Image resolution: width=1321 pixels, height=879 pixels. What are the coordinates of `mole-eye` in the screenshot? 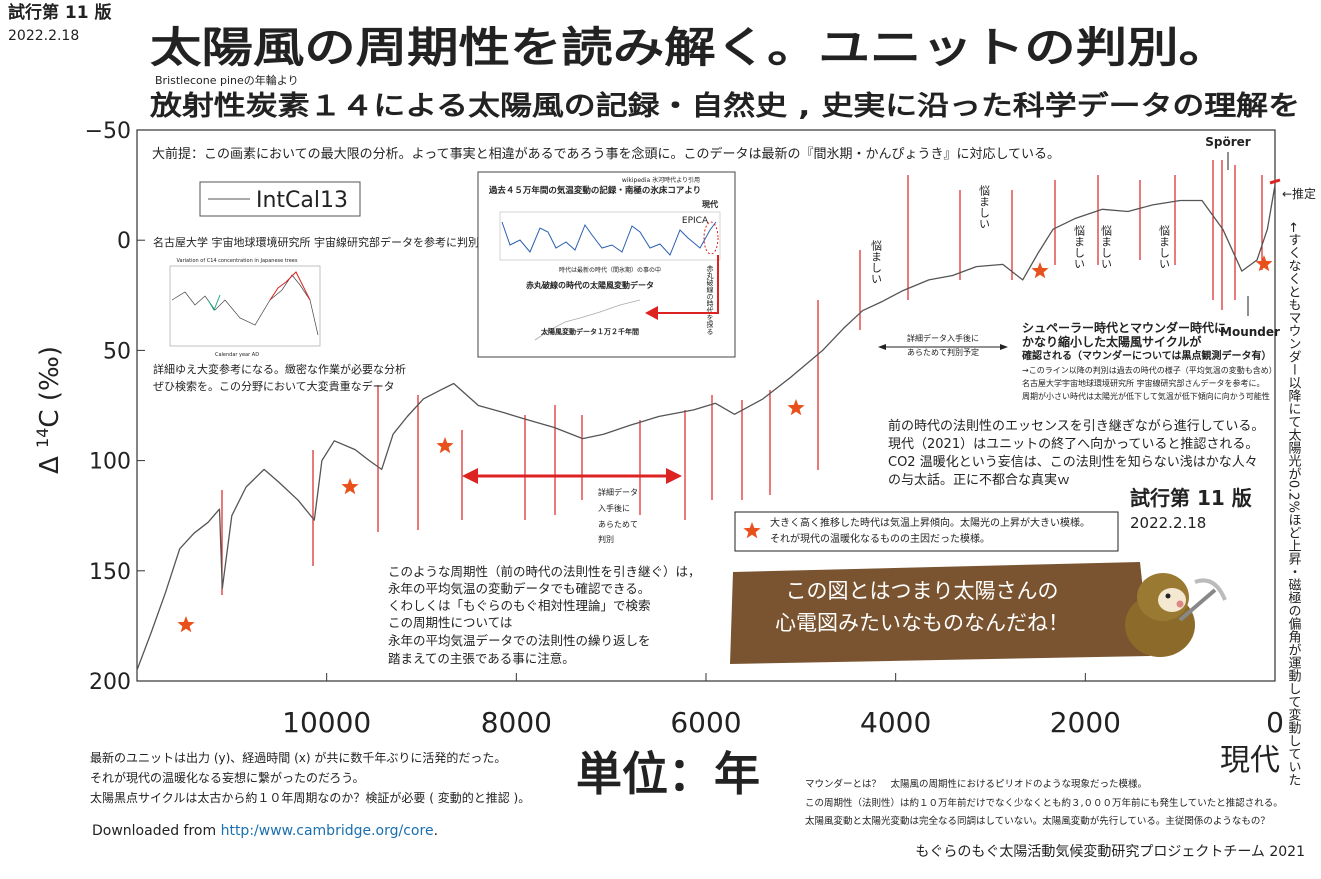 It's located at (1168, 596).